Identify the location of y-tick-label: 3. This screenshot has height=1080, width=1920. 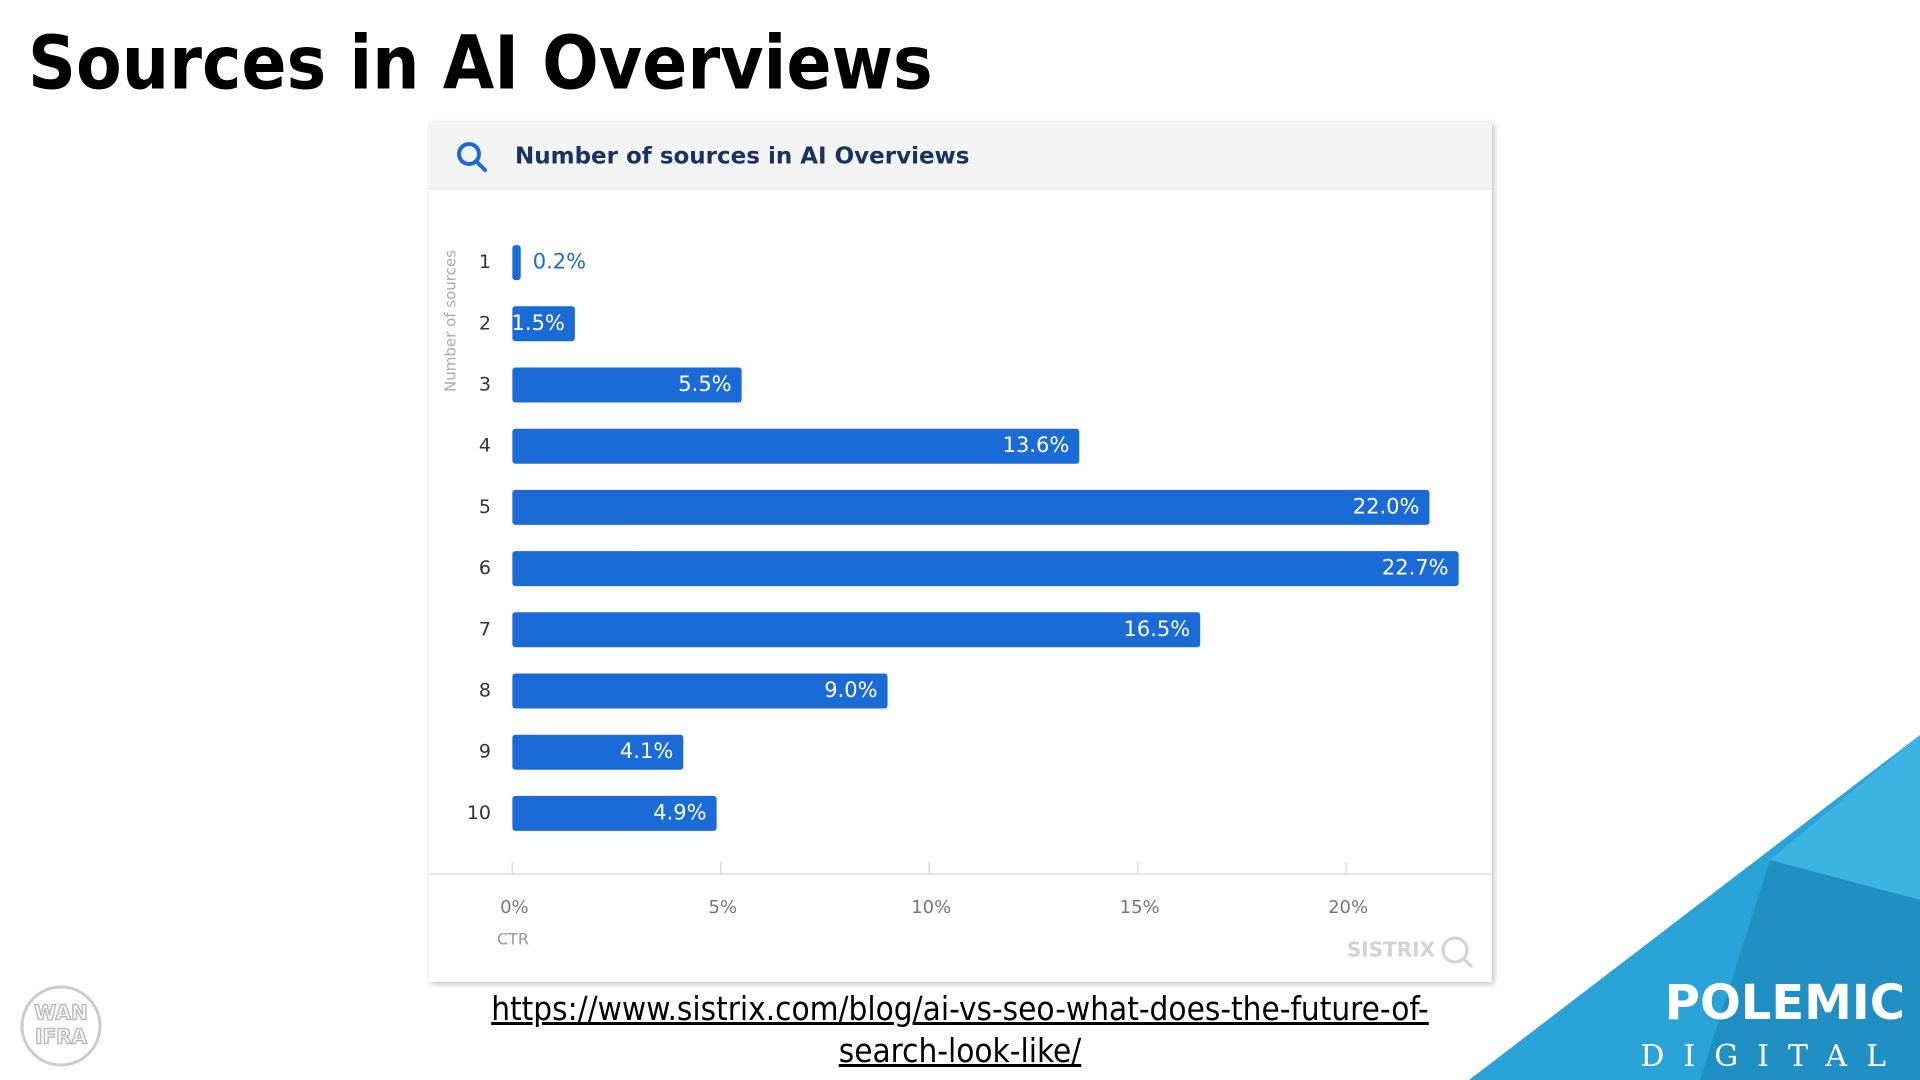
(485, 385).